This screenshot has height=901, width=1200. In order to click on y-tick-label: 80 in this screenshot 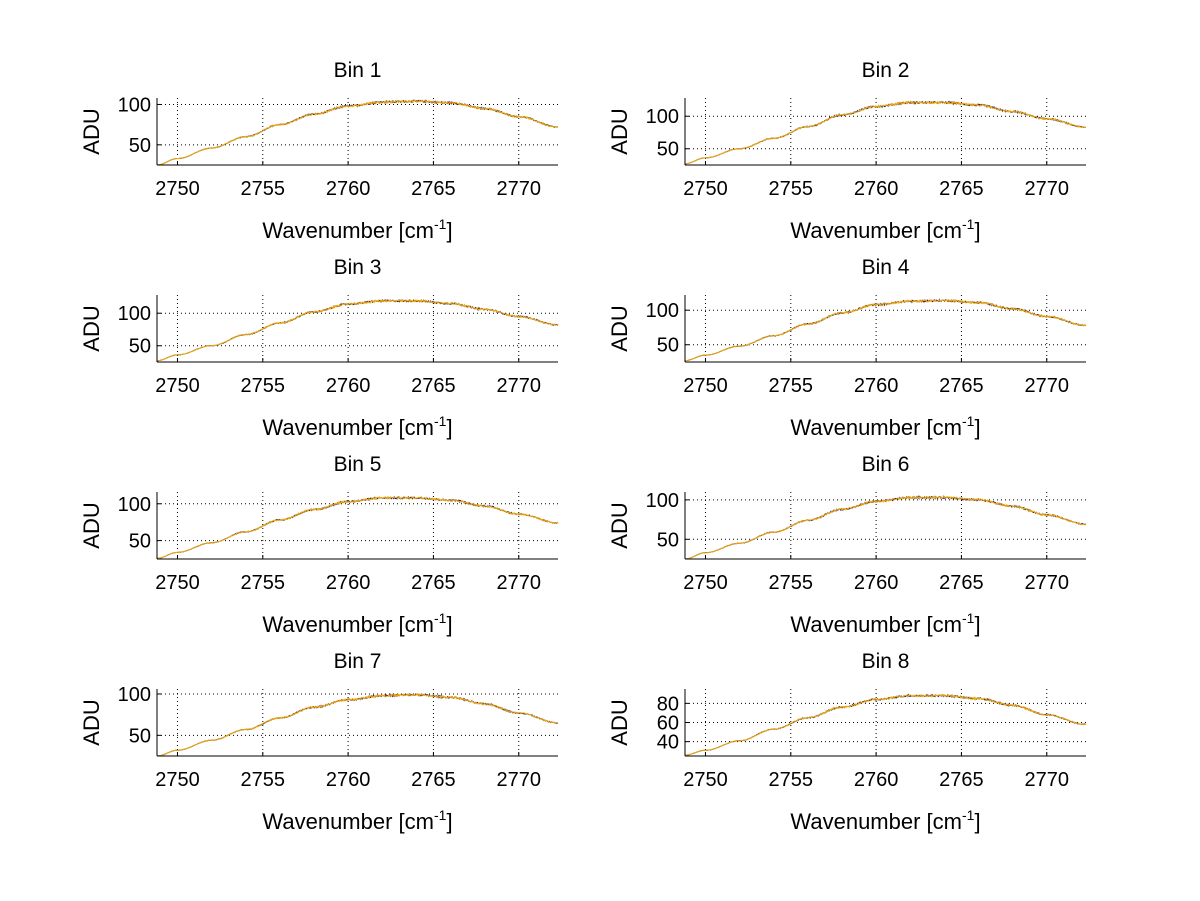, I will do `click(668, 704)`.